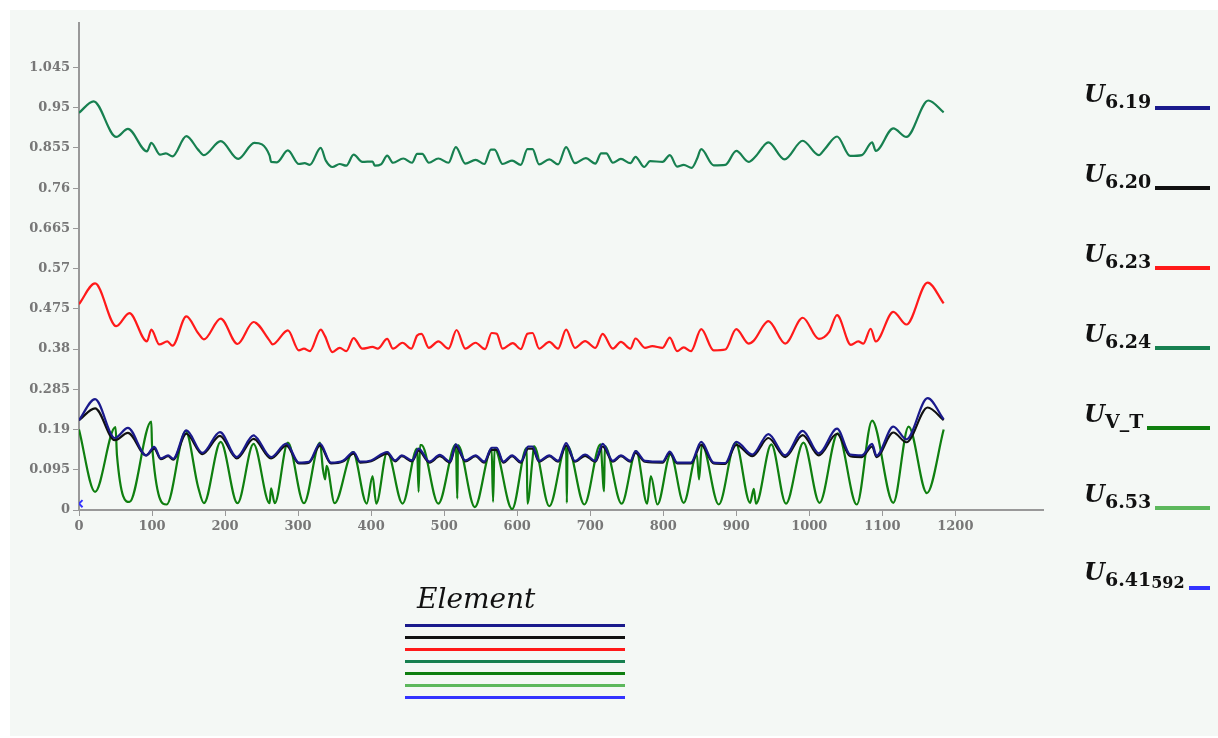 The height and width of the screenshot is (738, 1218). Describe the element at coordinates (882, 526) in the screenshot. I see `x-tick-label: 1100` at that location.